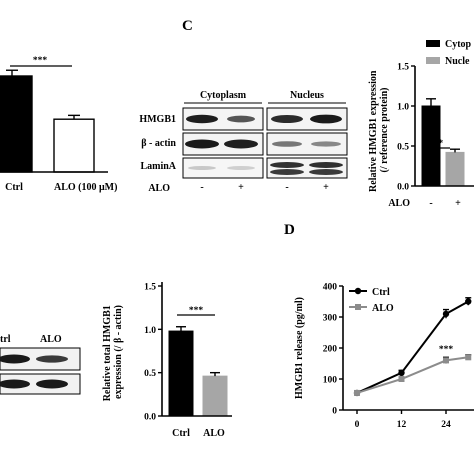 The width and height of the screenshot is (474, 474). What do you see at coordinates (384, 130) in the screenshot?
I see `y-axis-label-line: (/ reference protein)` at bounding box center [384, 130].